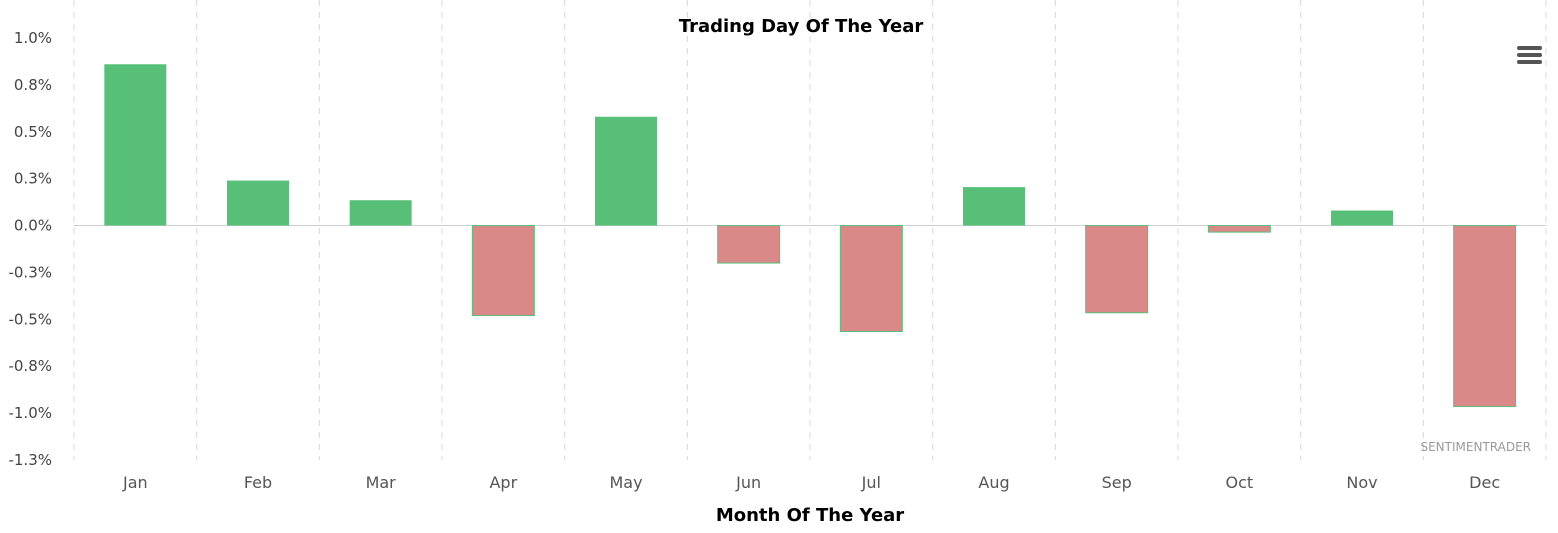 This screenshot has height=533, width=1558. What do you see at coordinates (33, 132) in the screenshot?
I see `y-tick-label: 0.5%` at bounding box center [33, 132].